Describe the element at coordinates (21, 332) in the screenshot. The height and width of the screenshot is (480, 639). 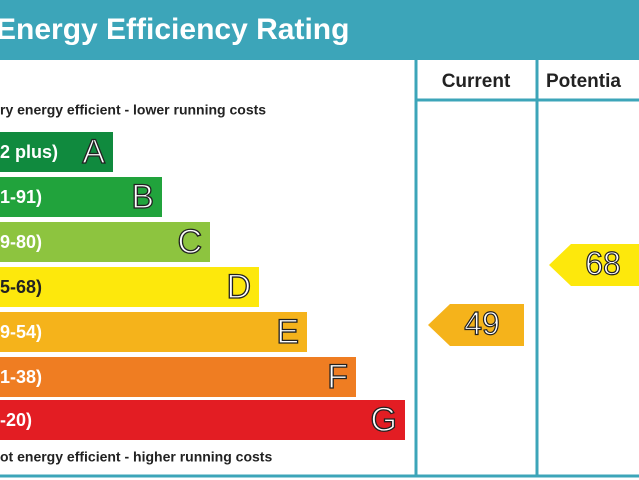
I see `band-range: 9-54)` at that location.